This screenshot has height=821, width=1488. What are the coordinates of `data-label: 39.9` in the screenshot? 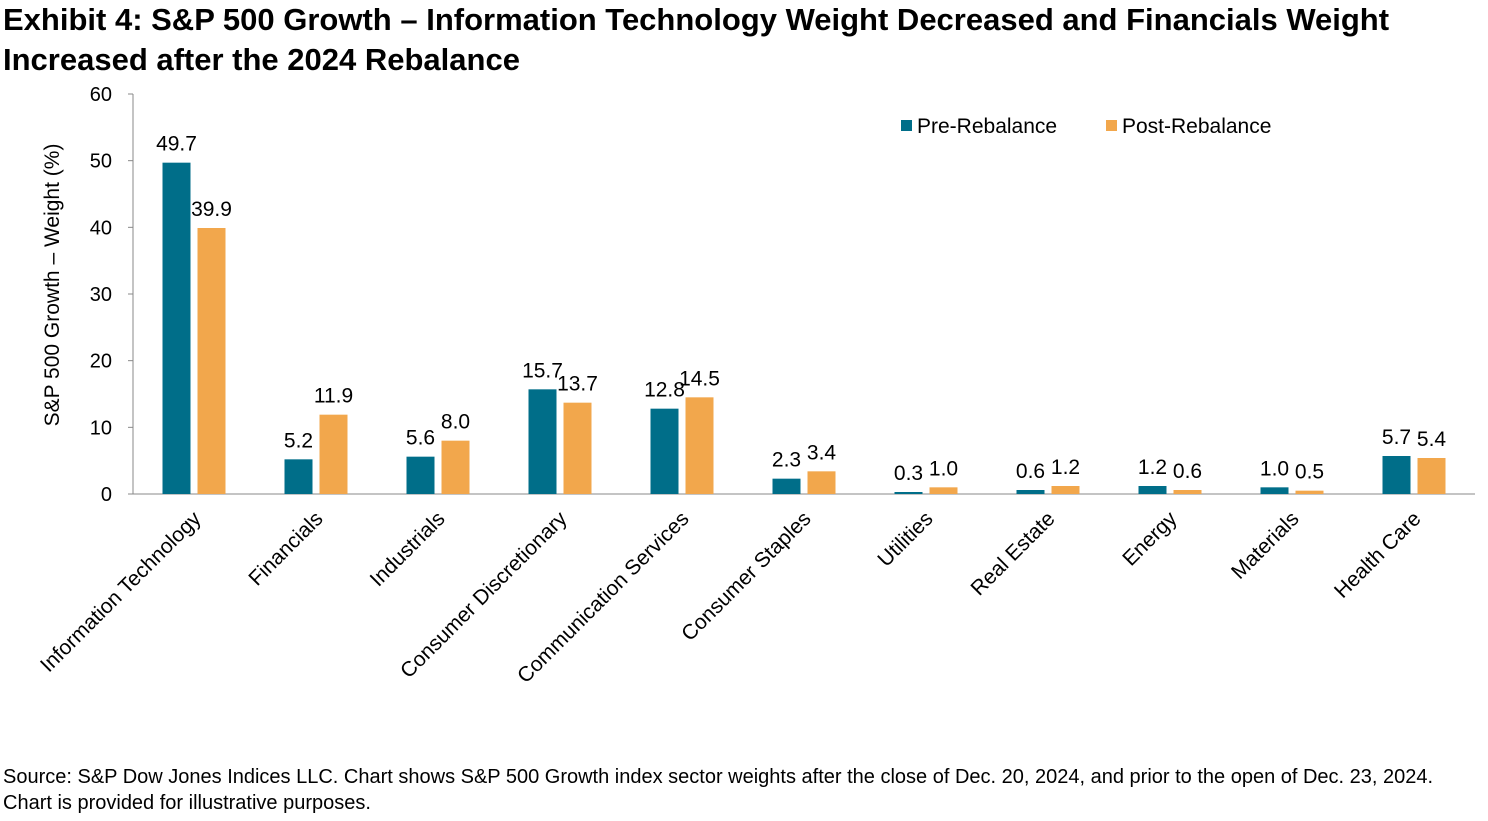 It's located at (211, 209).